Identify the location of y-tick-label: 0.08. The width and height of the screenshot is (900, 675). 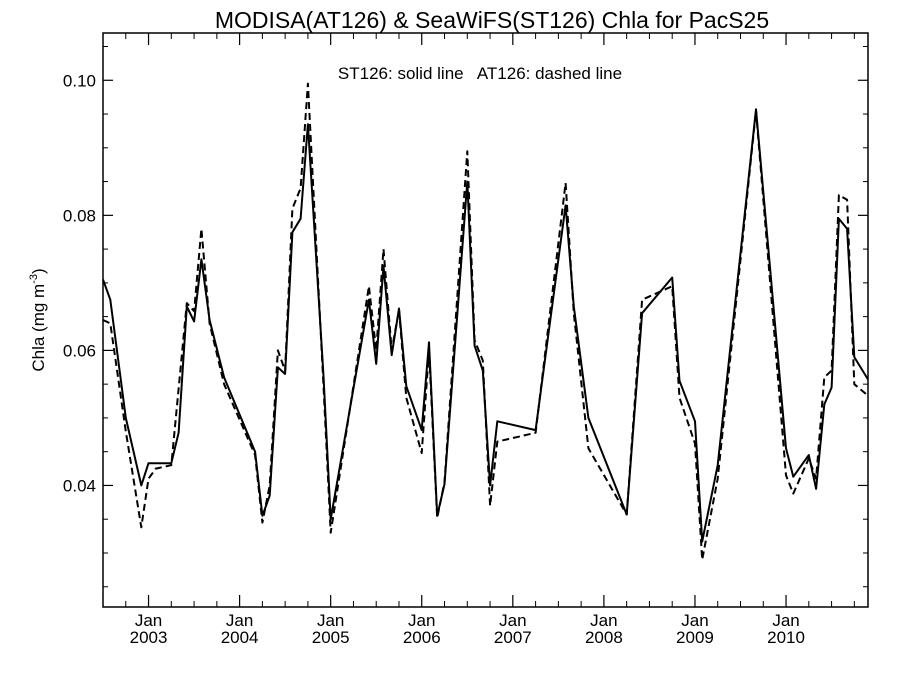
(79, 215).